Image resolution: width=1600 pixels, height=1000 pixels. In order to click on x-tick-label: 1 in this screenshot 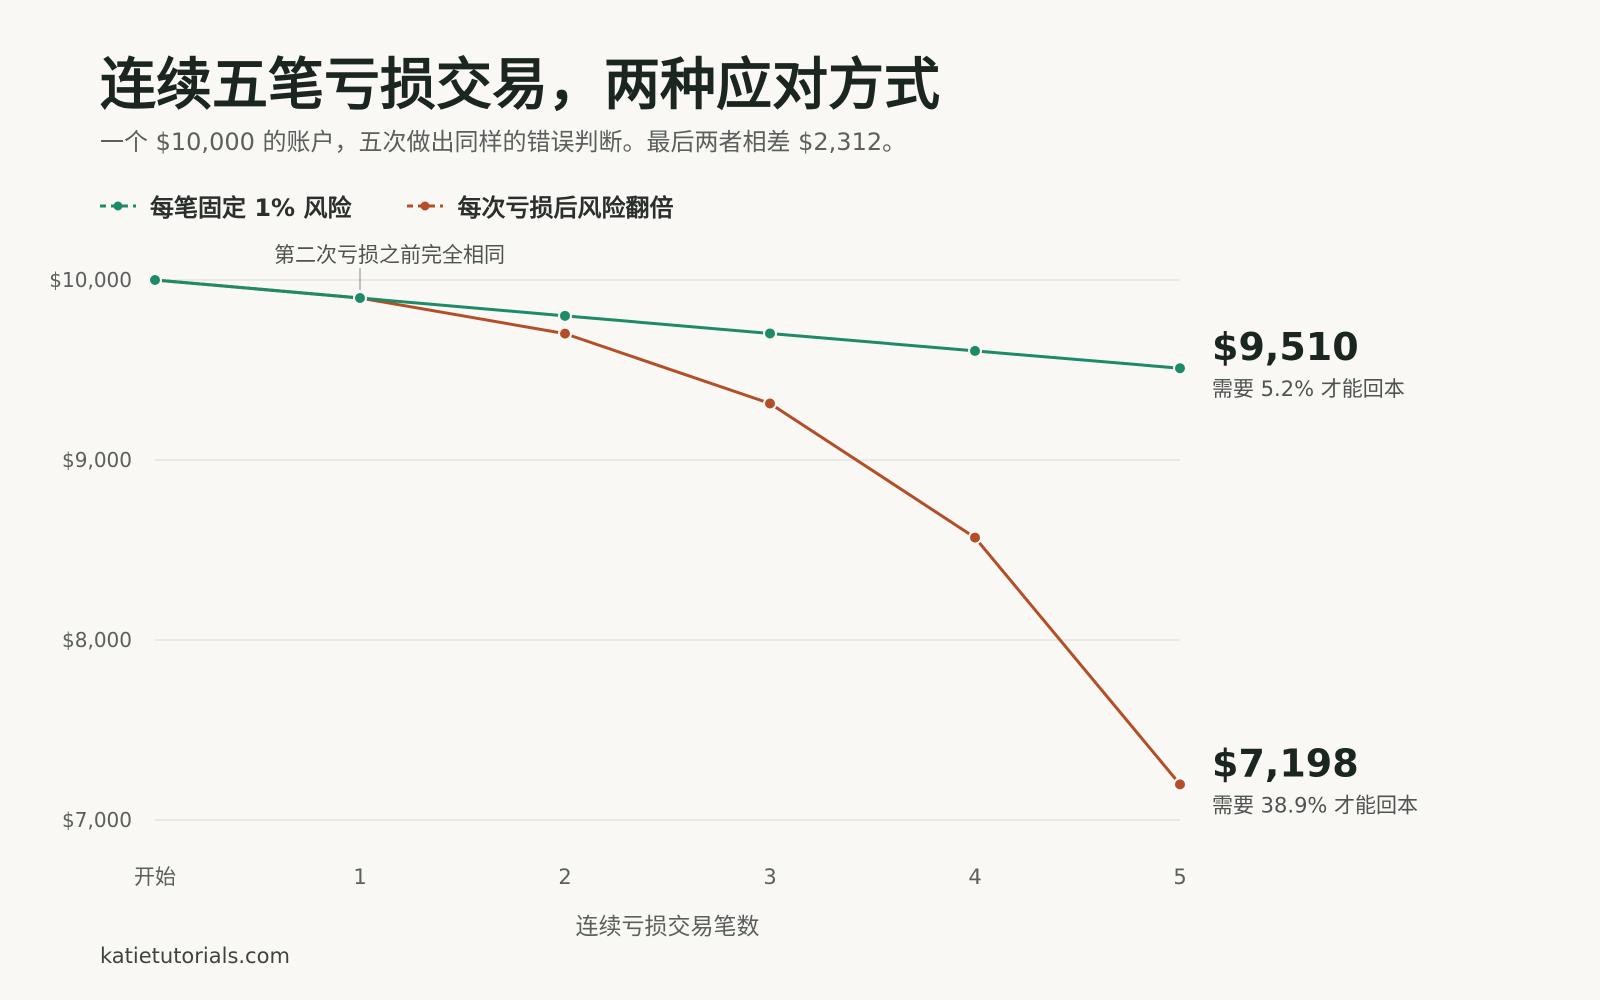, I will do `click(359, 877)`.